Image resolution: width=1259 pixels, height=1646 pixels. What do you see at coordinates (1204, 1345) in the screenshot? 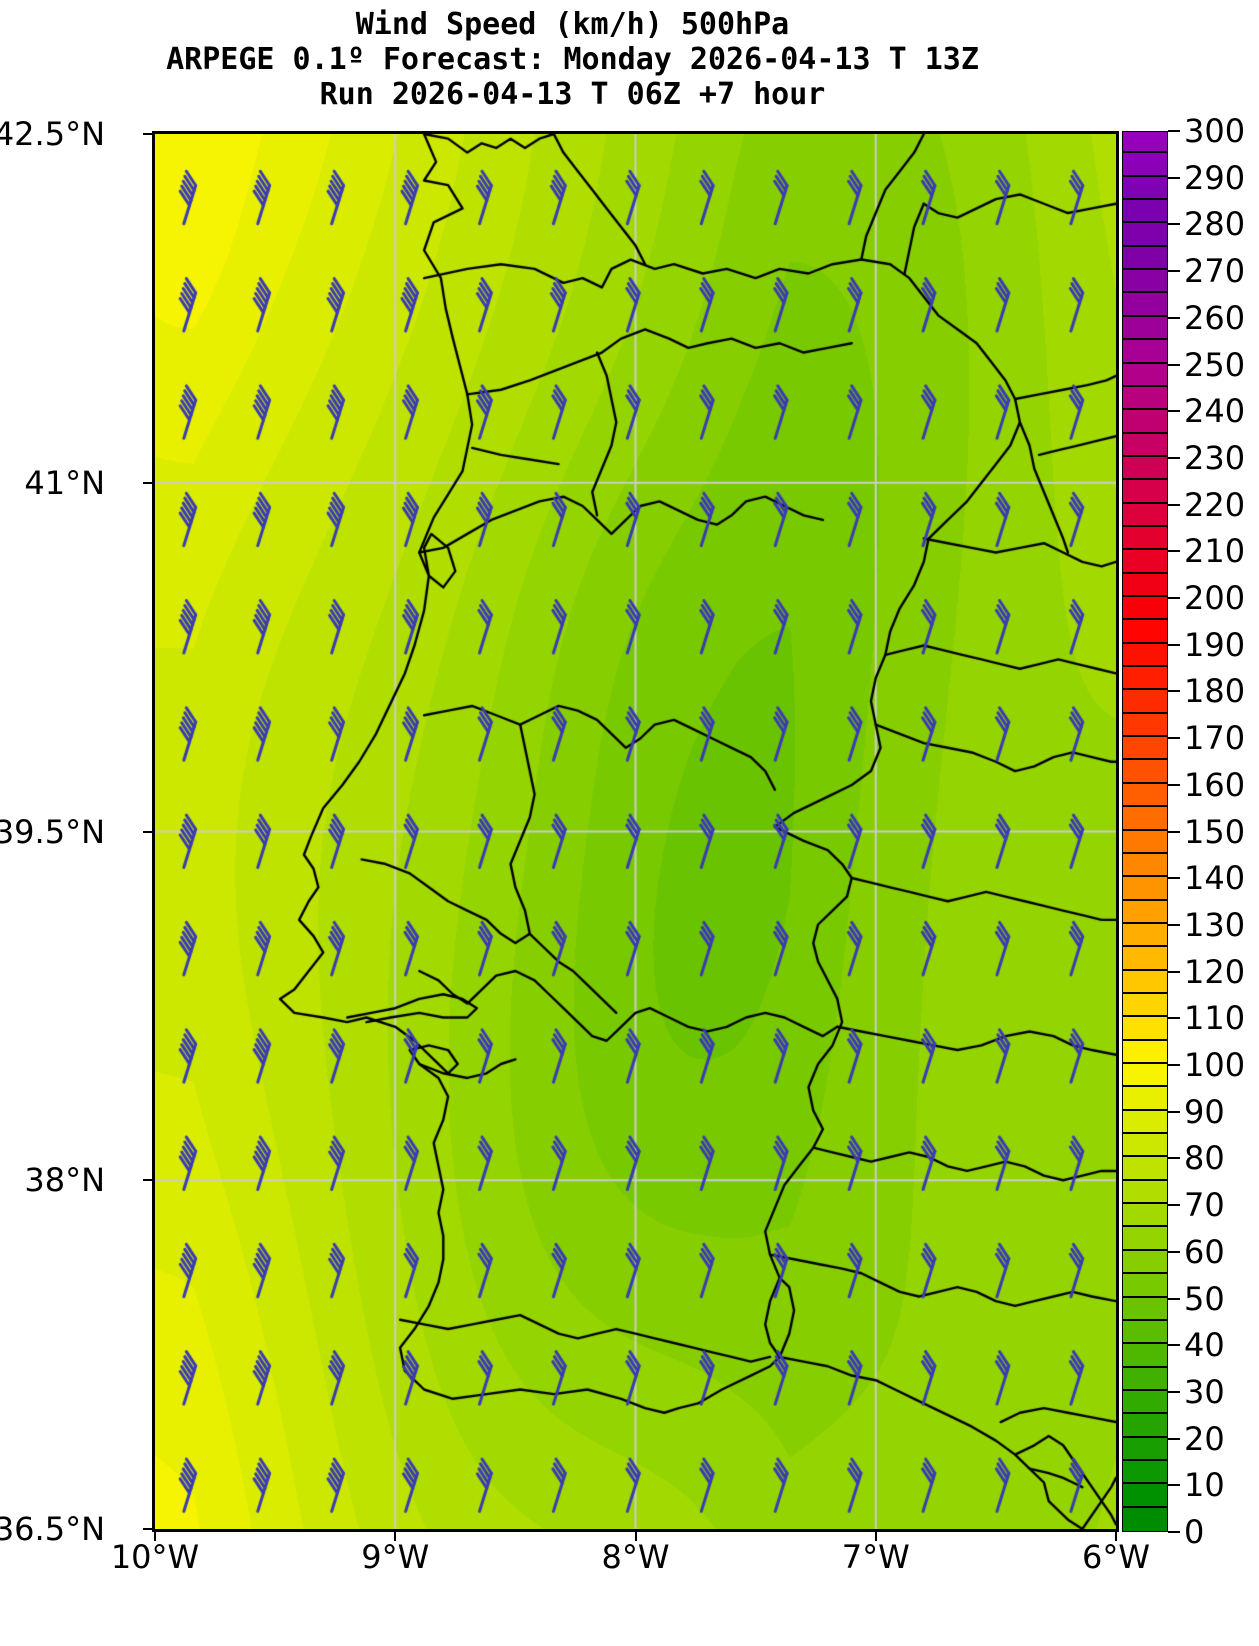
I see `colorbar-tick-label: 40` at bounding box center [1204, 1345].